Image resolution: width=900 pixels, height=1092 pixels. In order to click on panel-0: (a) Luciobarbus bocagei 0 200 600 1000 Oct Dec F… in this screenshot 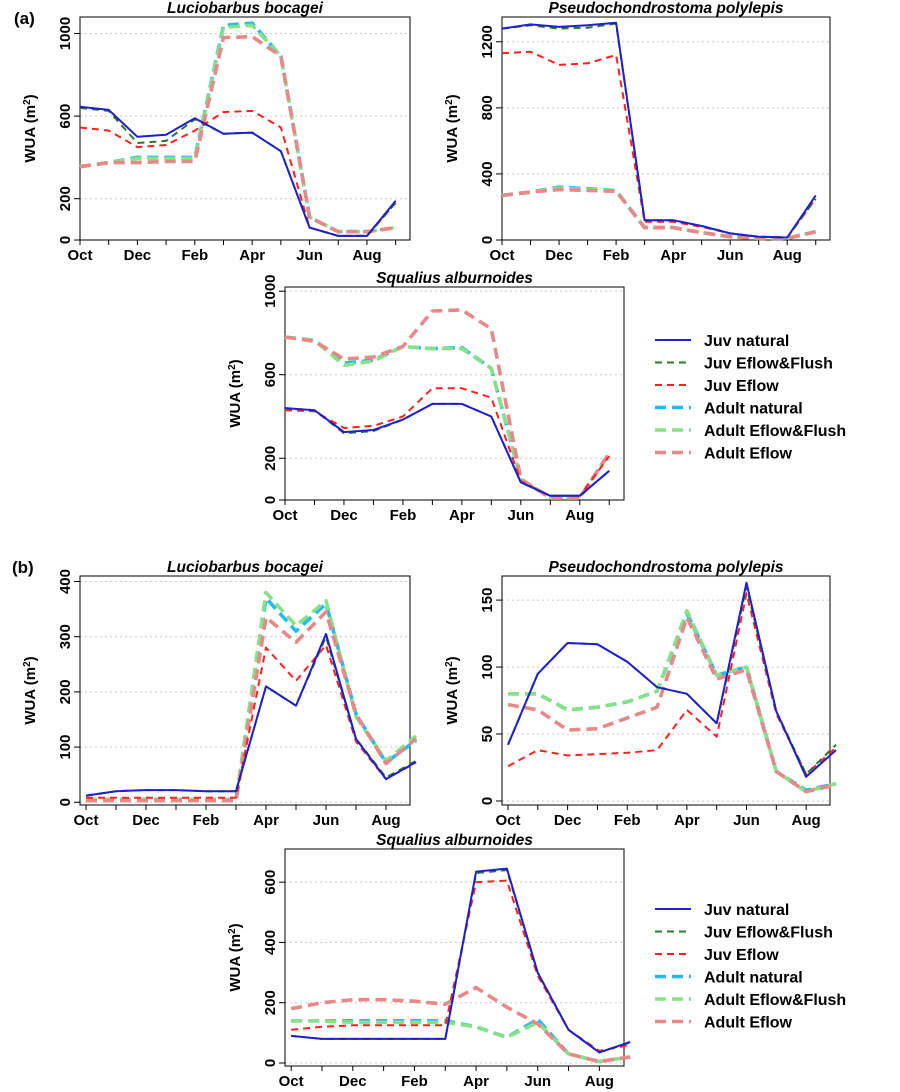, I will do `click(212, 132)`.